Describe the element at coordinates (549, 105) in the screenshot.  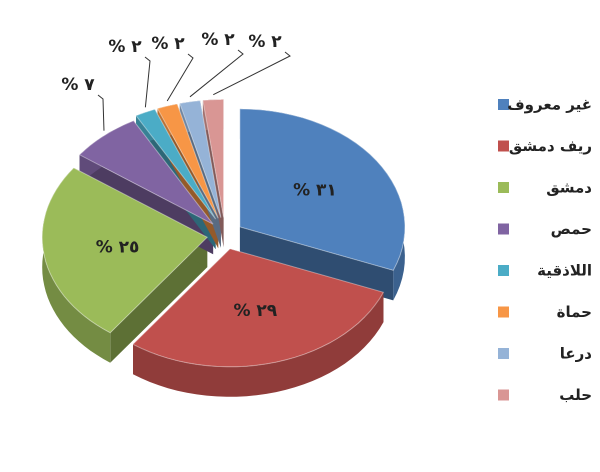
I see `legend-label: غير معروف` at that location.